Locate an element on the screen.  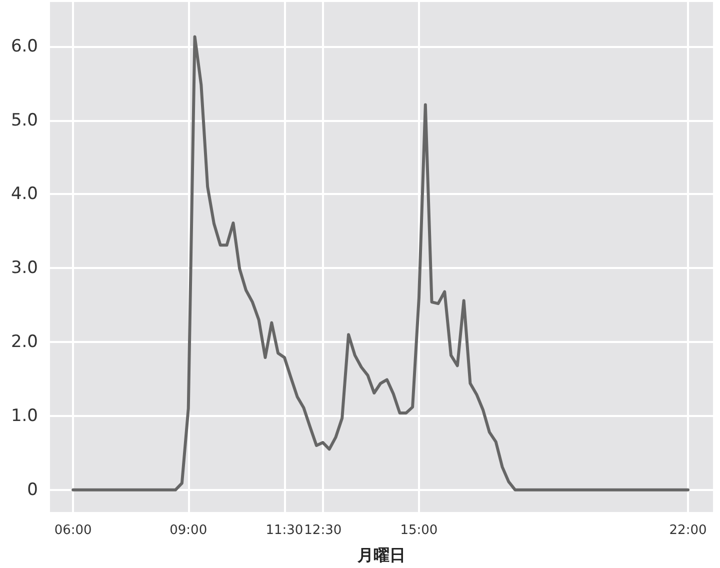
x-tick-label: 11:30 is located at coordinates (285, 530).